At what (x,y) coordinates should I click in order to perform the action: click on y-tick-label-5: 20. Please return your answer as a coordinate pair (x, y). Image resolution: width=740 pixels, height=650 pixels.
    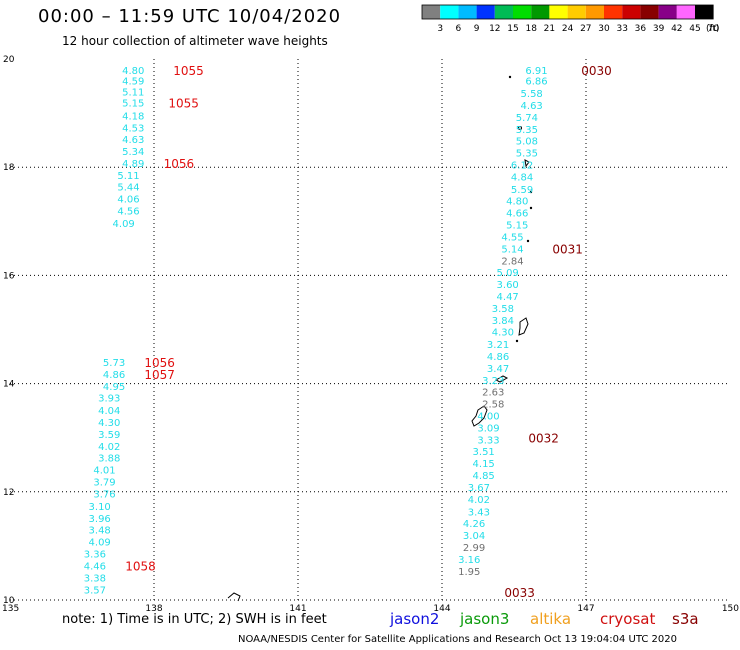
    Looking at the image, I should click on (9, 60).